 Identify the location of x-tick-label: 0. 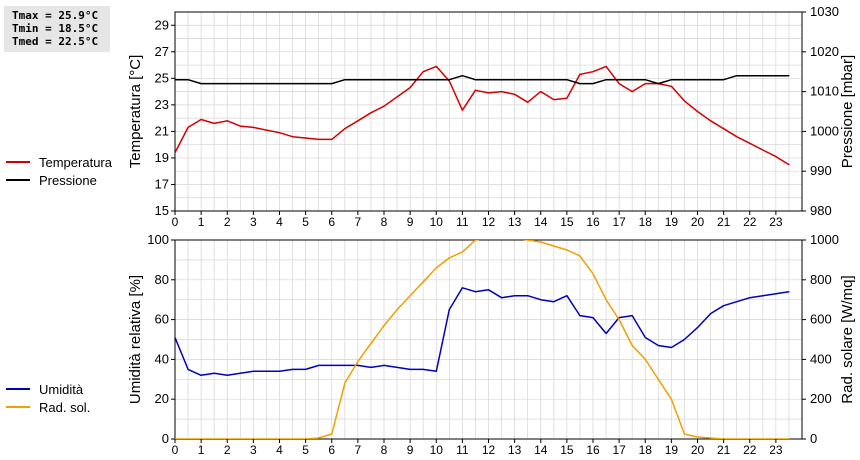
(175, 450).